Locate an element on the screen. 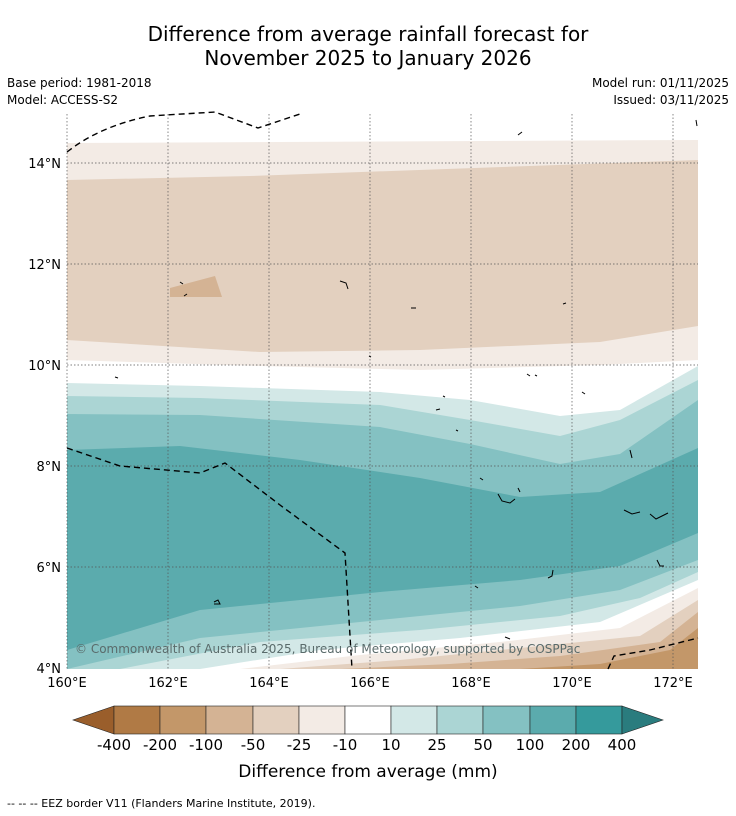  colorbar-swatch-n200-n100 is located at coordinates (183, 720).